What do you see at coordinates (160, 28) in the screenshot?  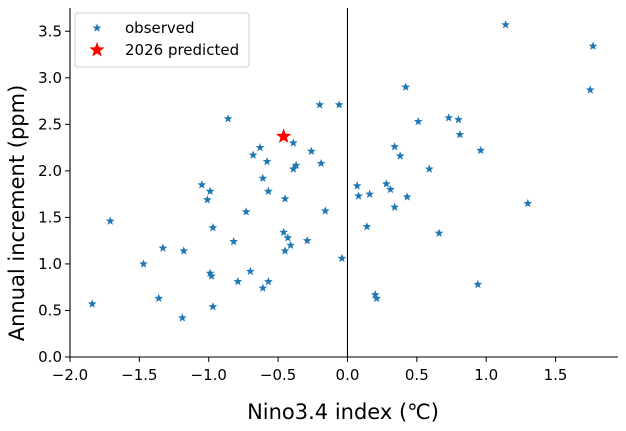 I see `legend-label-observed: observed` at bounding box center [160, 28].